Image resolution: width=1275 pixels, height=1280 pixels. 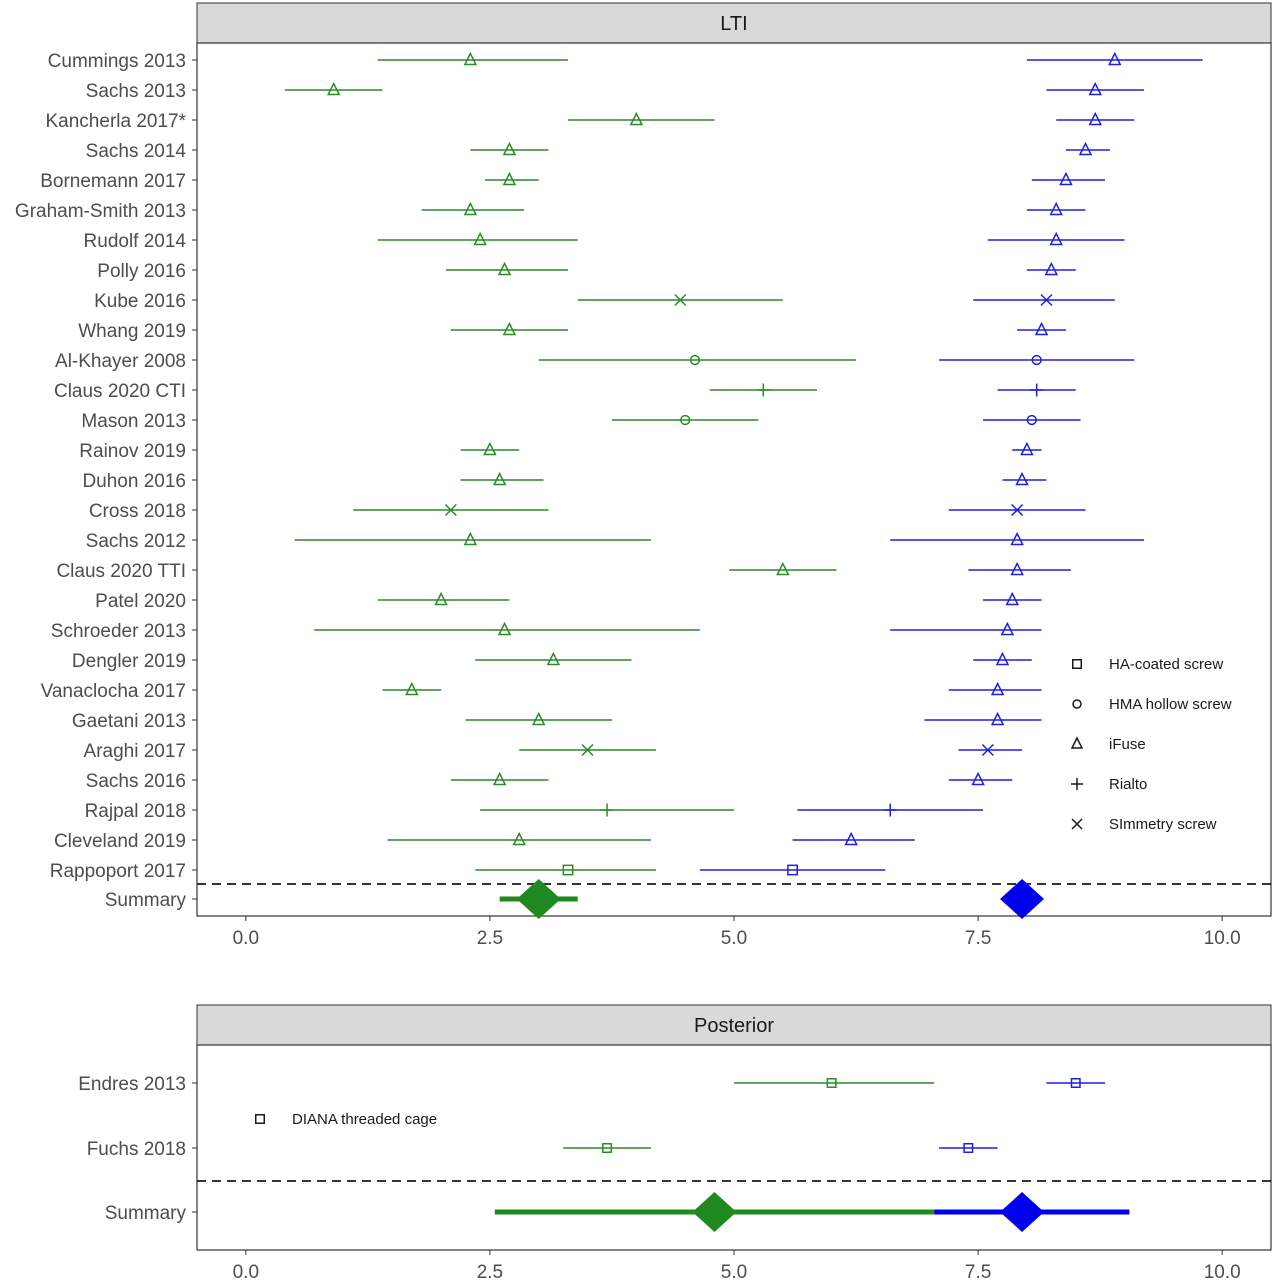 What do you see at coordinates (598, 151) in the screenshot?
I see `study-row: Sachs 2014` at bounding box center [598, 151].